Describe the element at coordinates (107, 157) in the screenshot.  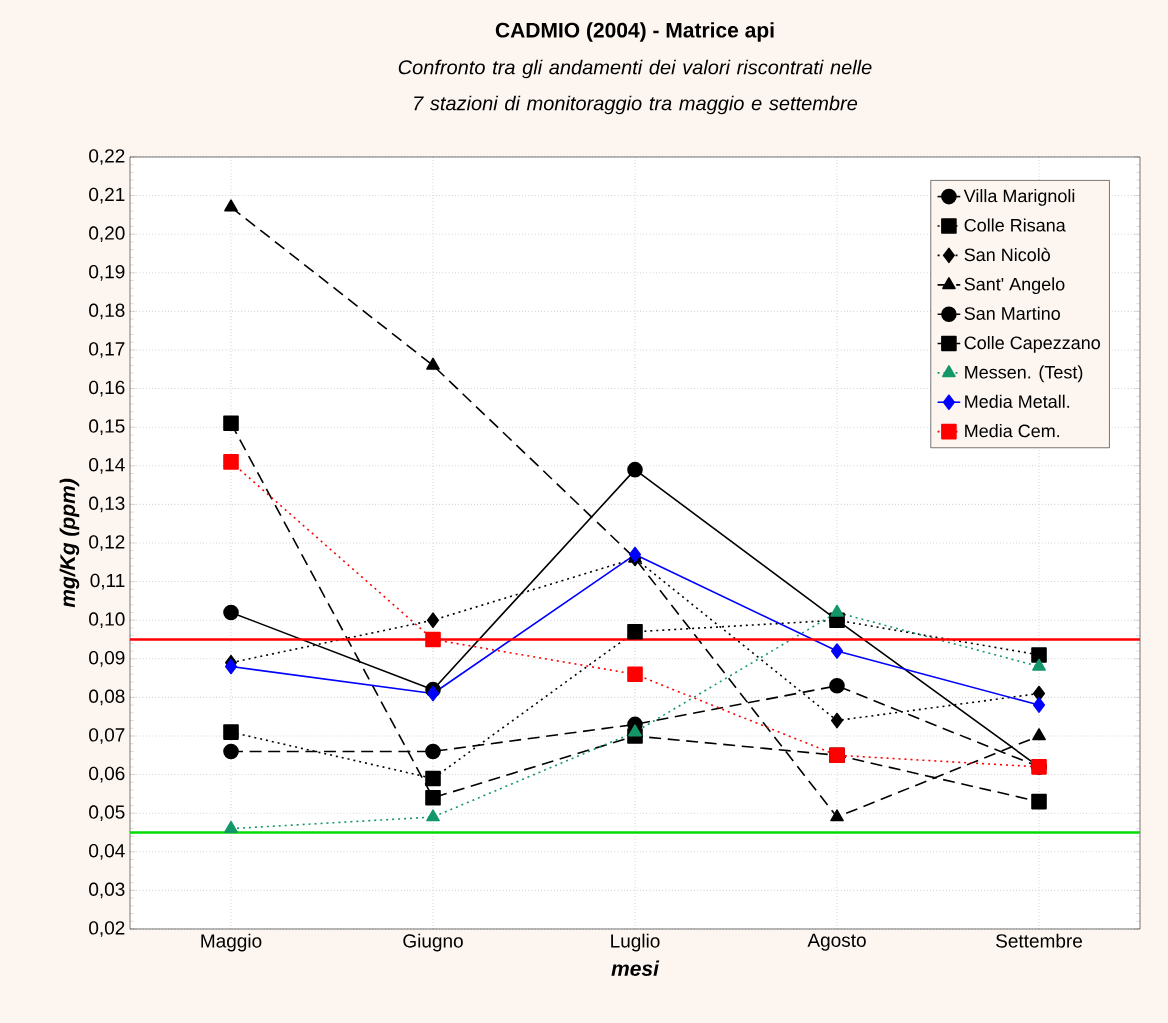
I see `y-tick-label: 0,22` at that location.